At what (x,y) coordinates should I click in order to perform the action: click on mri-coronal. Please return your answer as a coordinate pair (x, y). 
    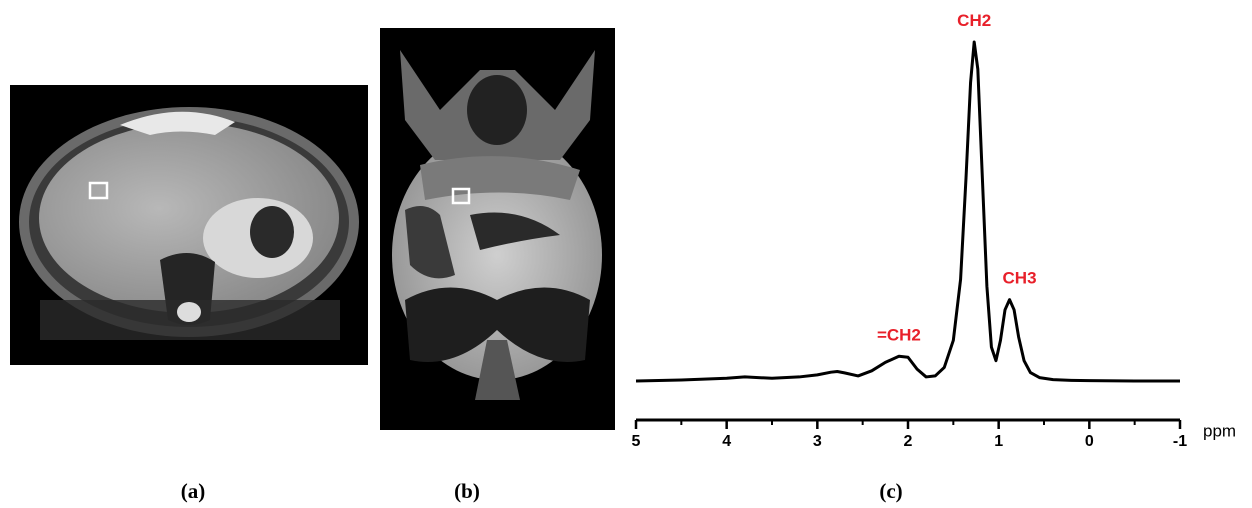
    Looking at the image, I should click on (497, 229).